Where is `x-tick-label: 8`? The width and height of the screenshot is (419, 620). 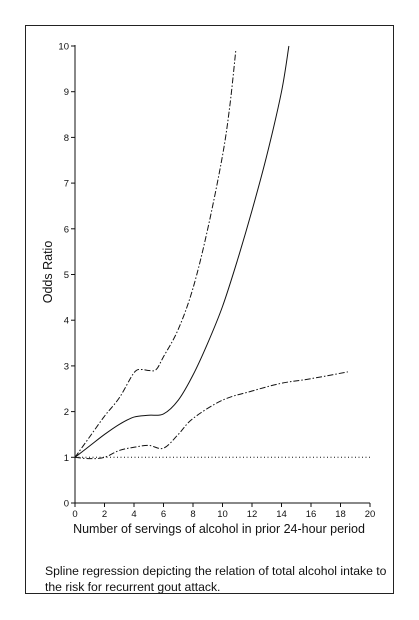
x-tick-label: 8 is located at coordinates (192, 514).